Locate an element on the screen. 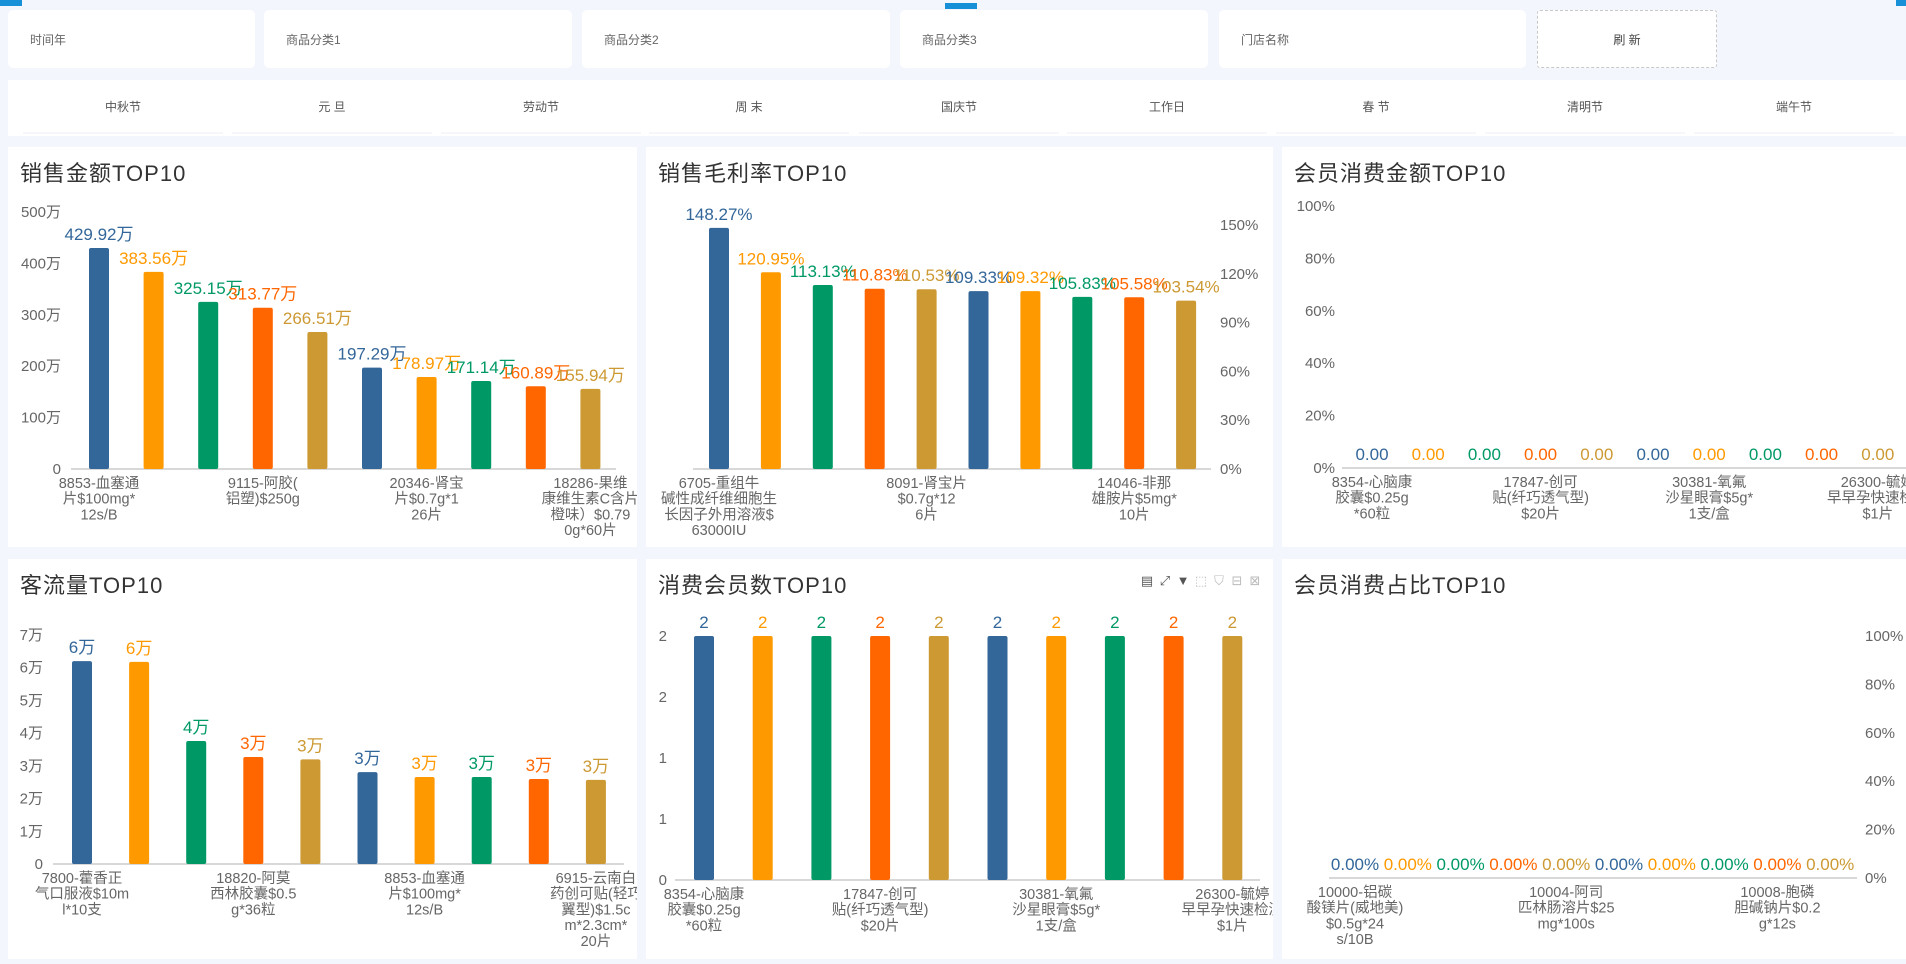 The image size is (1906, 964). filter-icon: ▼ is located at coordinates (1183, 580).